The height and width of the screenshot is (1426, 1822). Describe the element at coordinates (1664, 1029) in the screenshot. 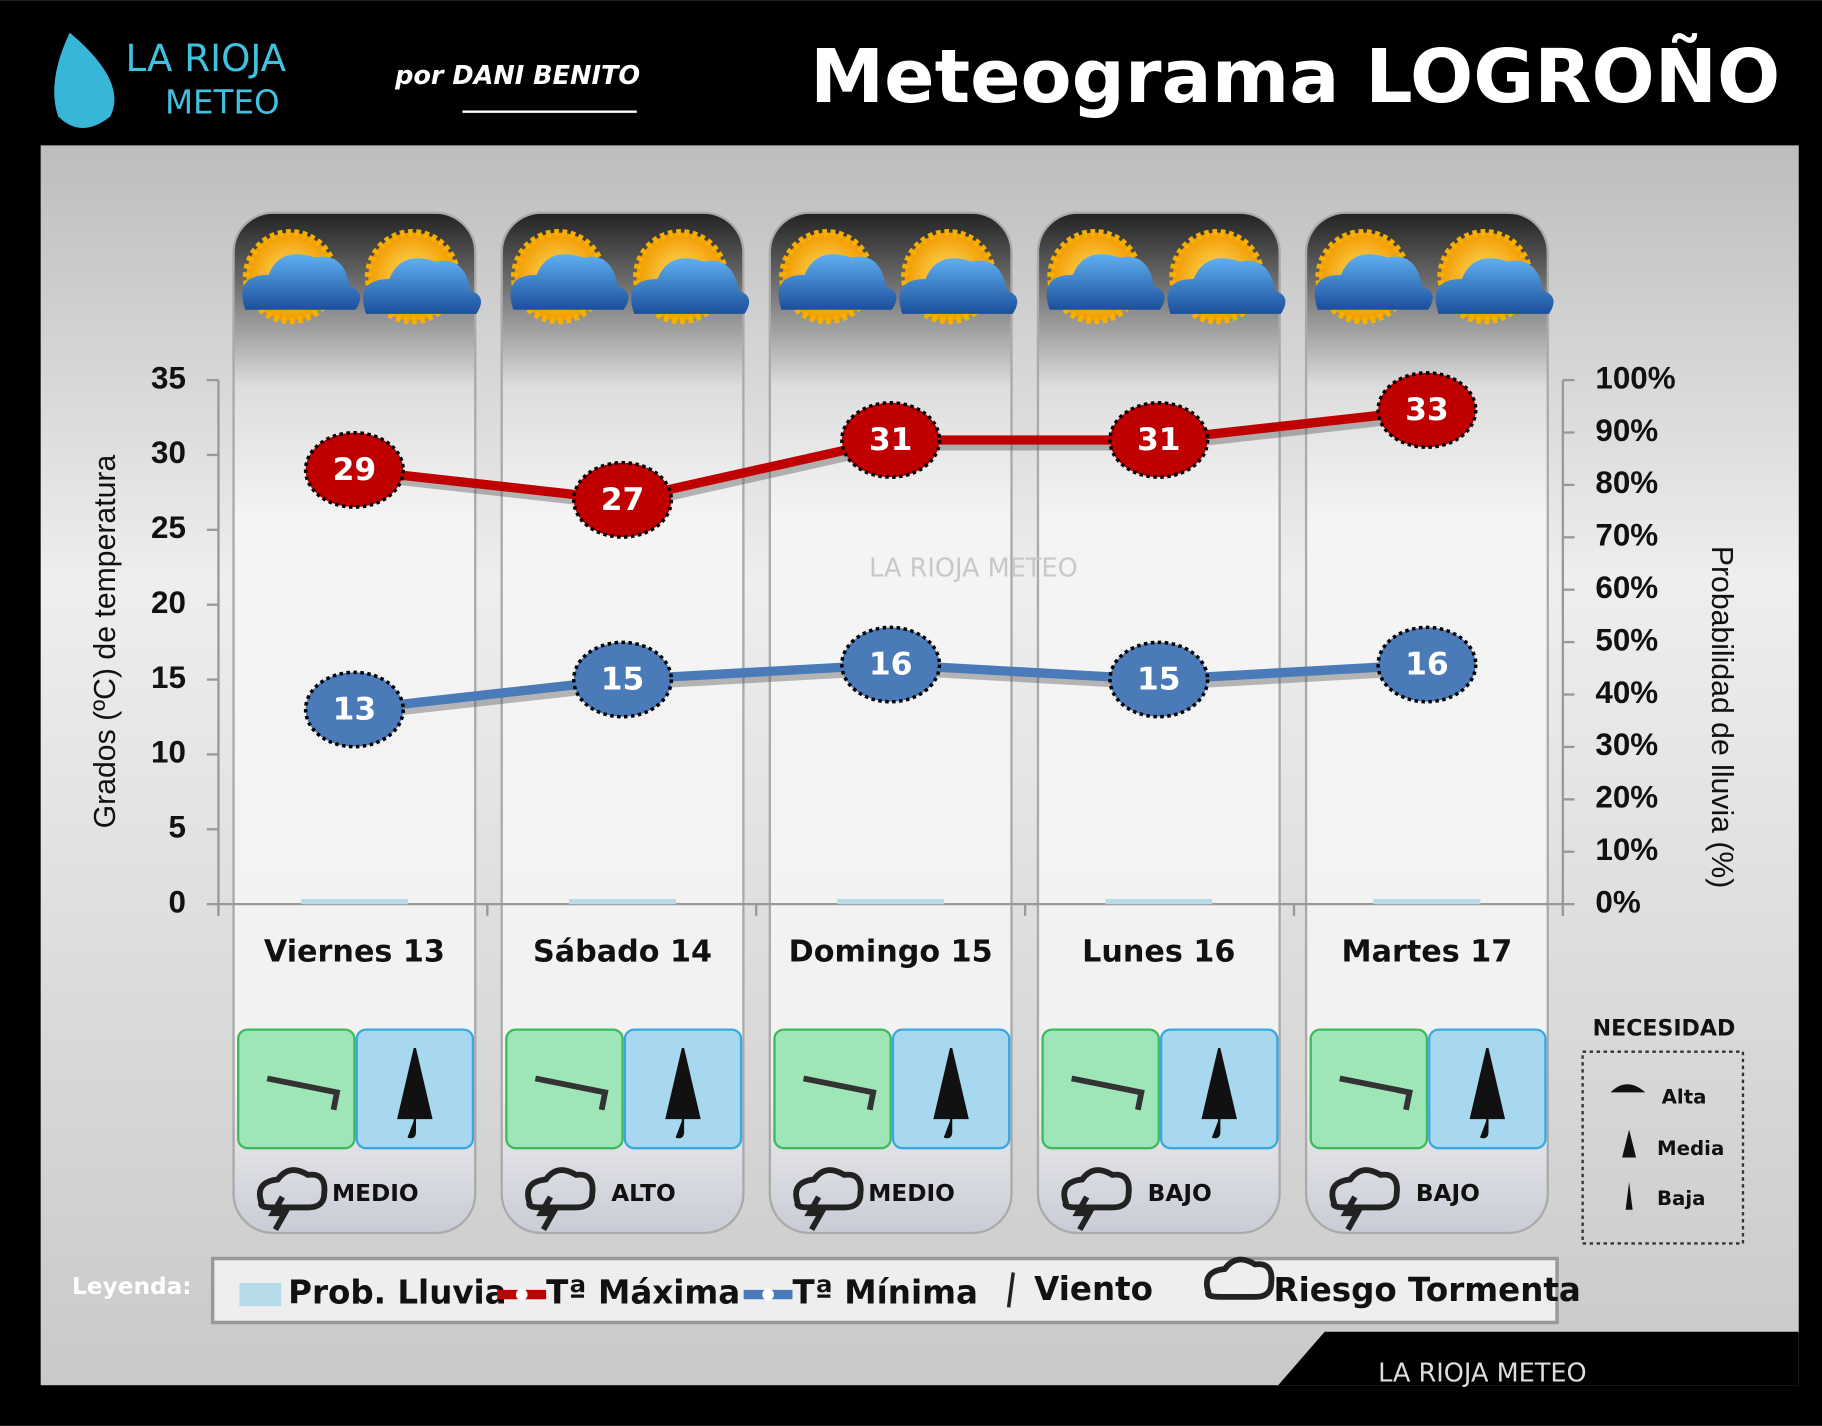

I see `necesidad-title: NECESIDAD` at that location.